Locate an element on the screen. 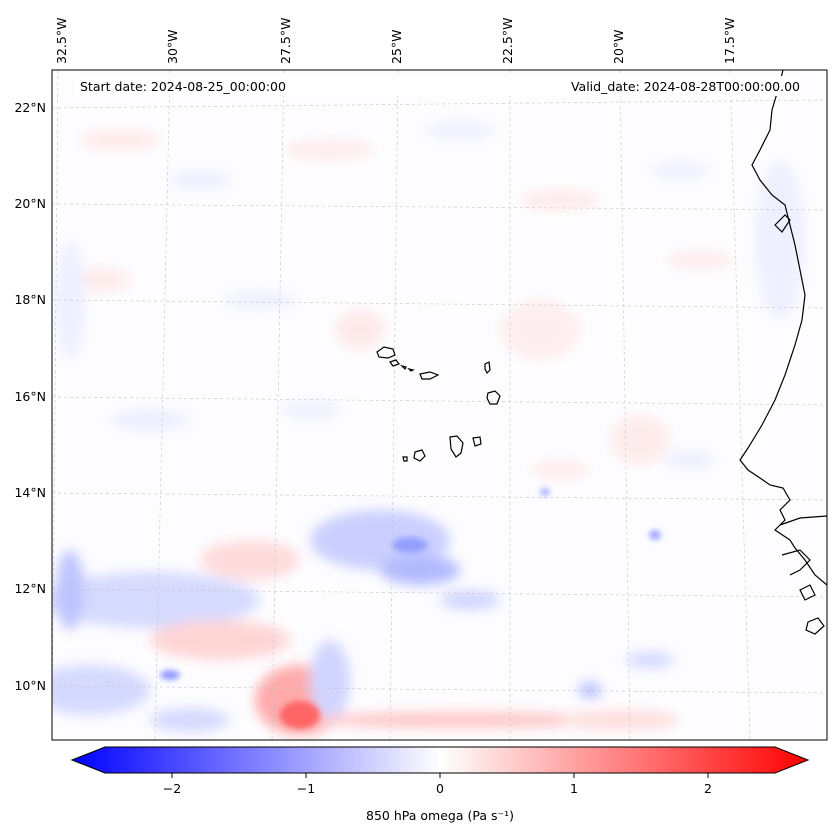 Image resolution: width=837 pixels, height=839 pixels. lon-label: 27.5°W is located at coordinates (285, 41).